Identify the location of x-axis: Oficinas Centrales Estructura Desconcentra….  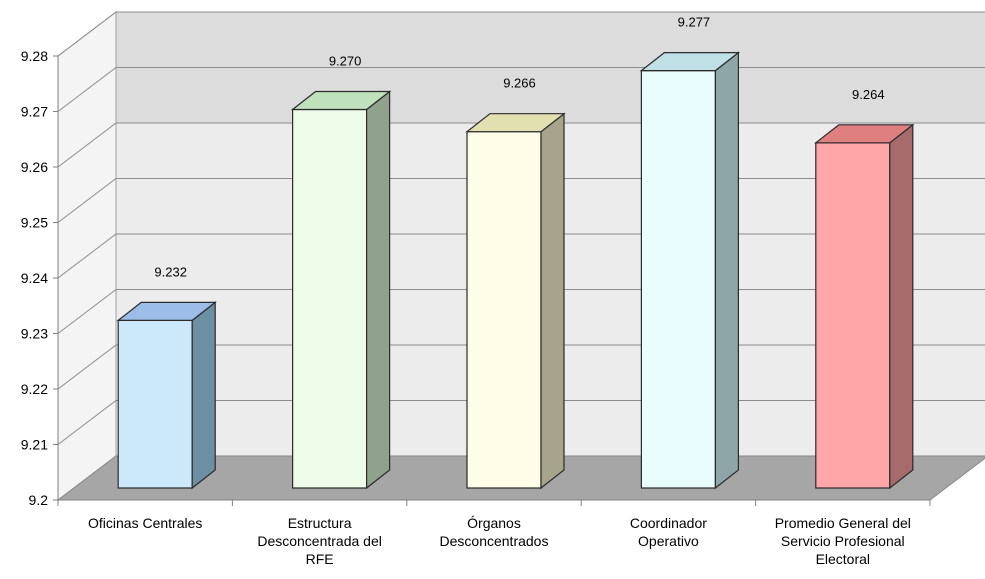
(494, 533).